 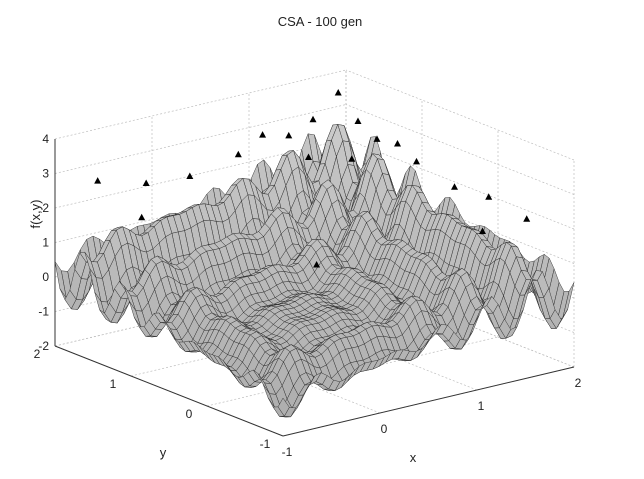 What do you see at coordinates (113, 384) in the screenshot?
I see `y-tick-label: 1` at bounding box center [113, 384].